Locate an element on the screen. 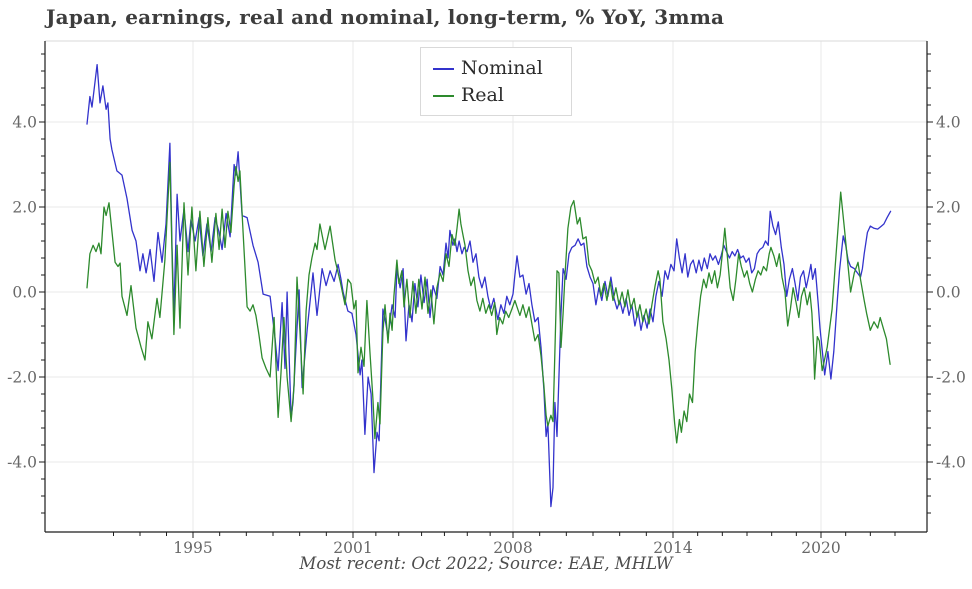  x-axis-label: 2001 is located at coordinates (352, 548).